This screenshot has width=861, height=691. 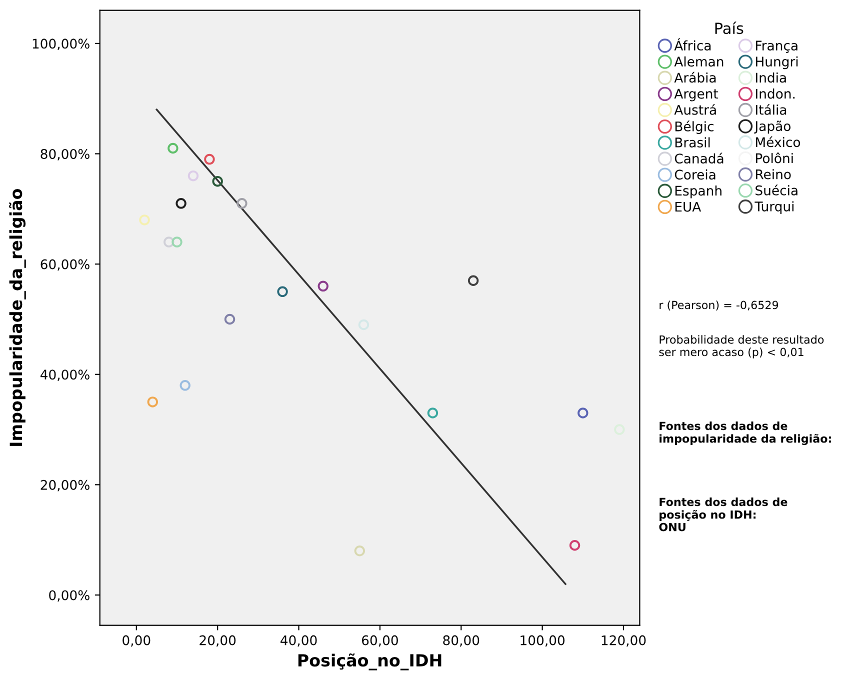 I want to click on x-tick-label: 40,00, so click(x=298, y=641).